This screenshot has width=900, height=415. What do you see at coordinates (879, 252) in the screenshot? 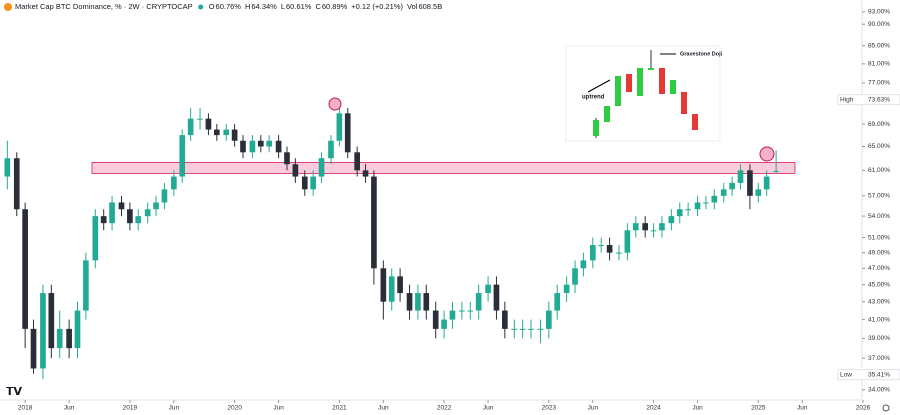
I see `y-tick-label: 49.00%` at bounding box center [879, 252].